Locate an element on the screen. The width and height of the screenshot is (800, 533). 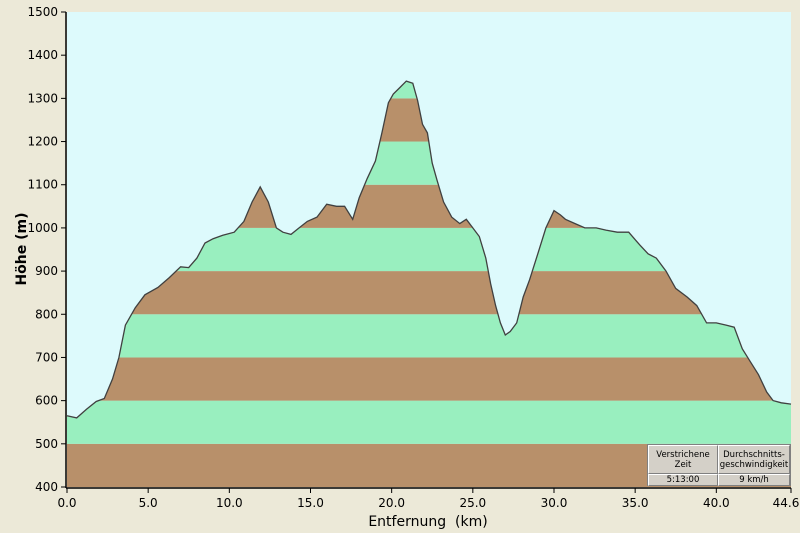
x-tick-label: 10.0 is located at coordinates (229, 503).